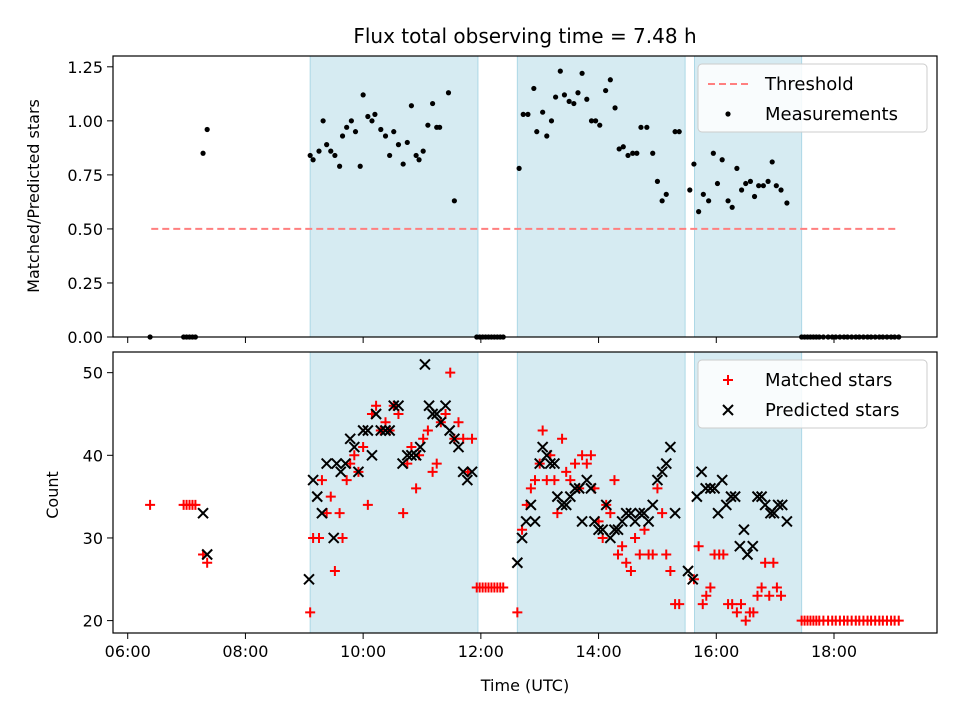 Image resolution: width=960 pixels, height=720 pixels. Describe the element at coordinates (812, 98) in the screenshot. I see `legend-box` at that location.